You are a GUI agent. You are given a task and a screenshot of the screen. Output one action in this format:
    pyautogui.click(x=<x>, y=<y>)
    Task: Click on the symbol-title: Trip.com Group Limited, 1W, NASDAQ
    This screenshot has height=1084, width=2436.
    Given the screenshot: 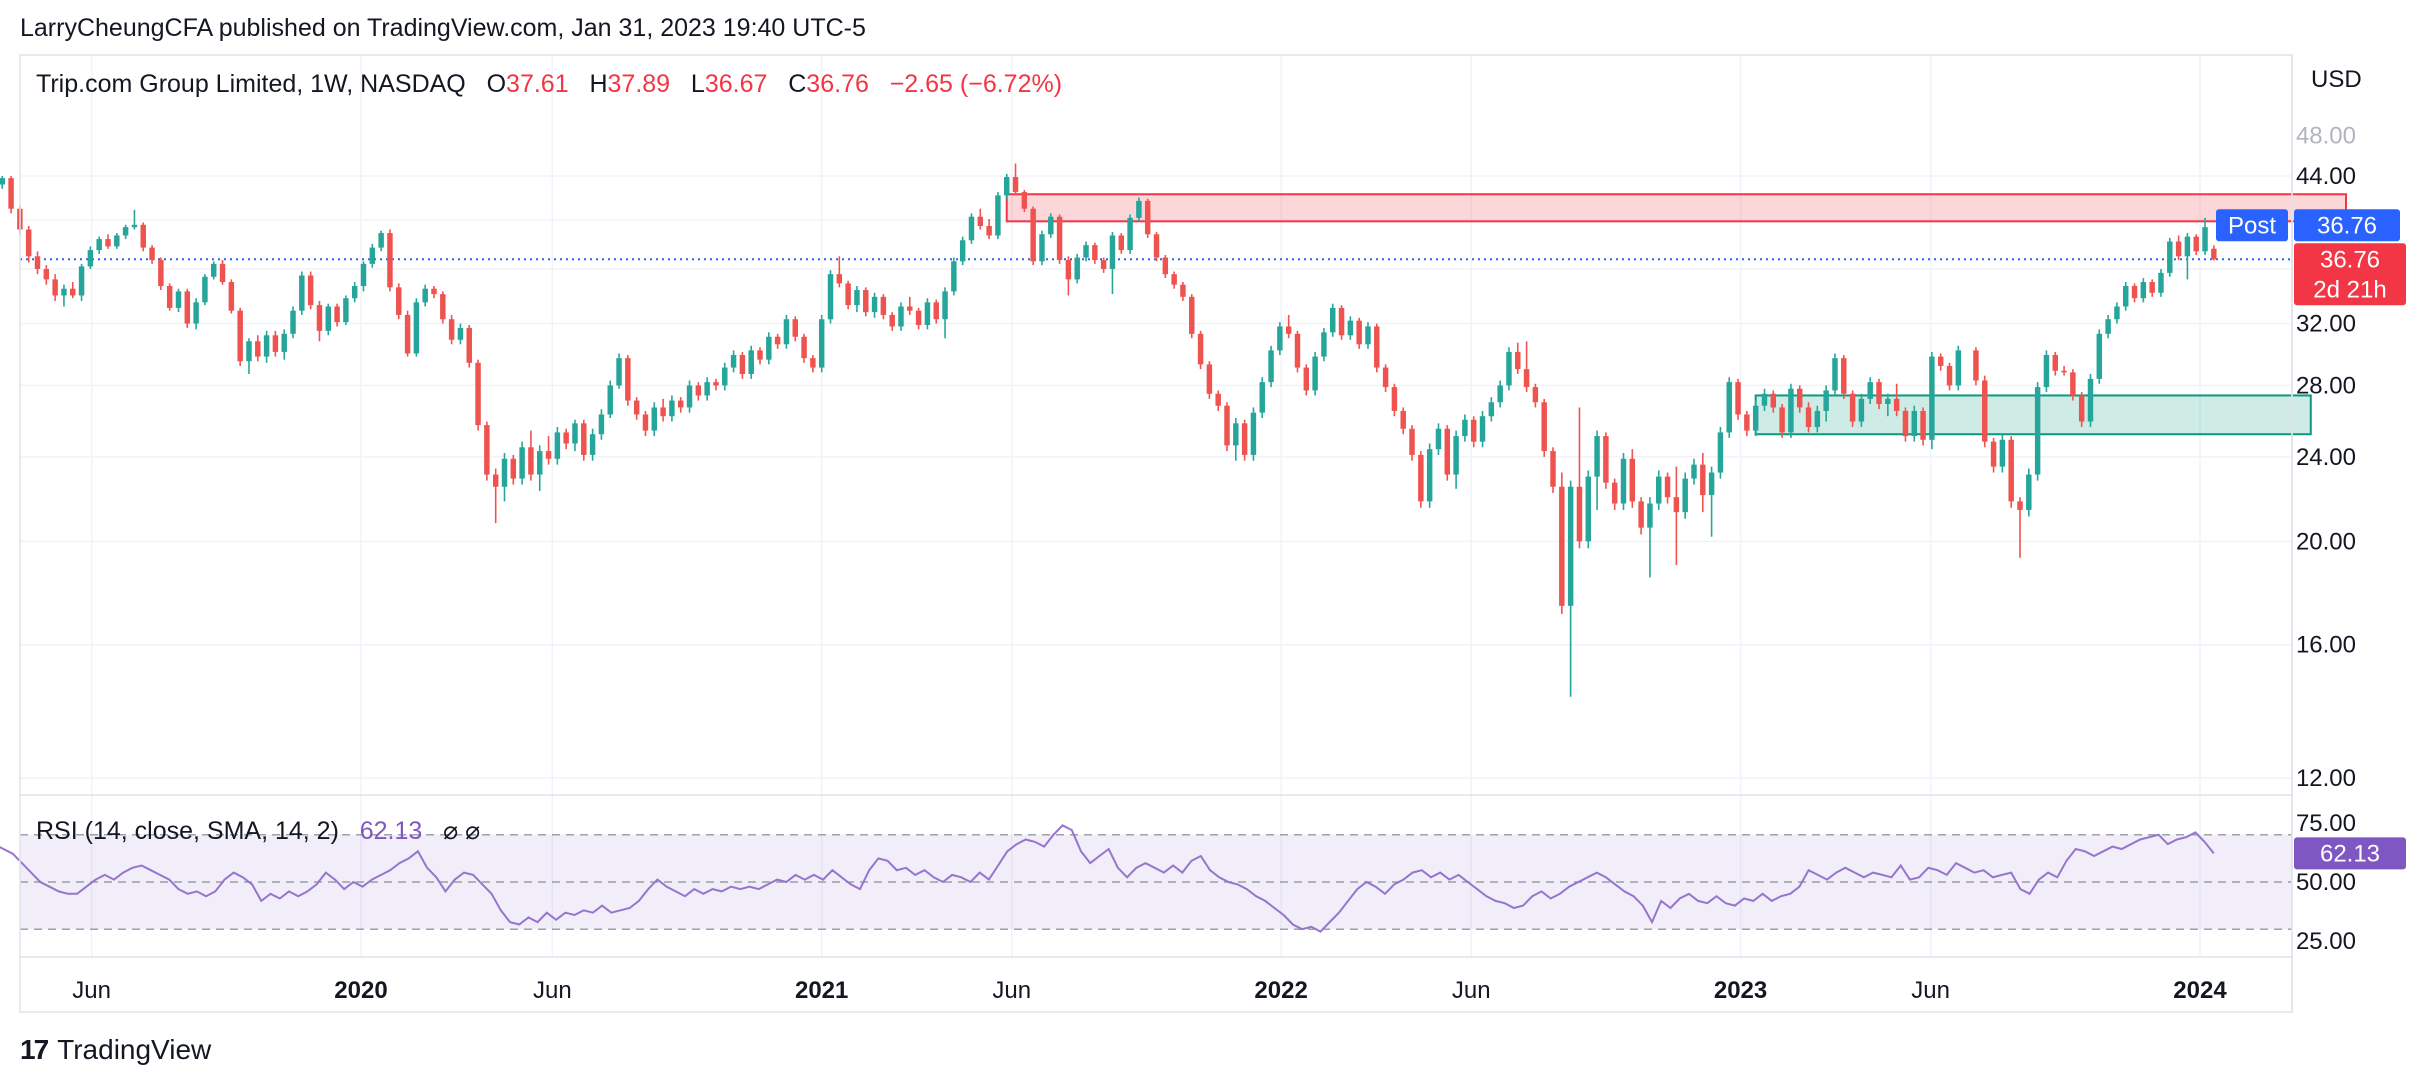 What is the action you would take?
    pyautogui.click(x=251, y=84)
    